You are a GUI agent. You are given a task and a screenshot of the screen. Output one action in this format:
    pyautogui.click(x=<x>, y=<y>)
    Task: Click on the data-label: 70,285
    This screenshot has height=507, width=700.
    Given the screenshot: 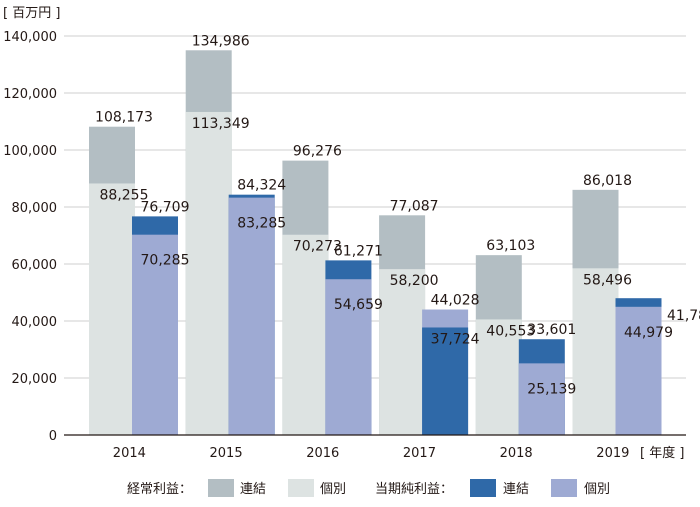 What is the action you would take?
    pyautogui.click(x=165, y=261)
    